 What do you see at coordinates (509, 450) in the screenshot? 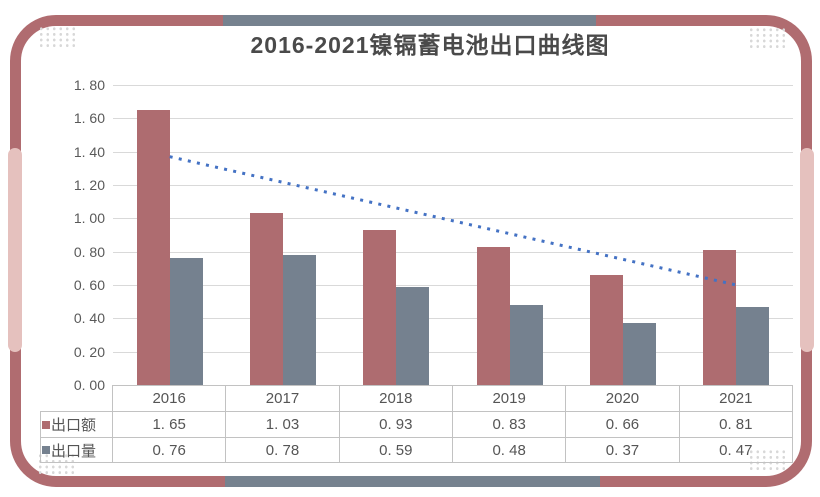
I see `table-value-cell: 0. 48` at bounding box center [509, 450].